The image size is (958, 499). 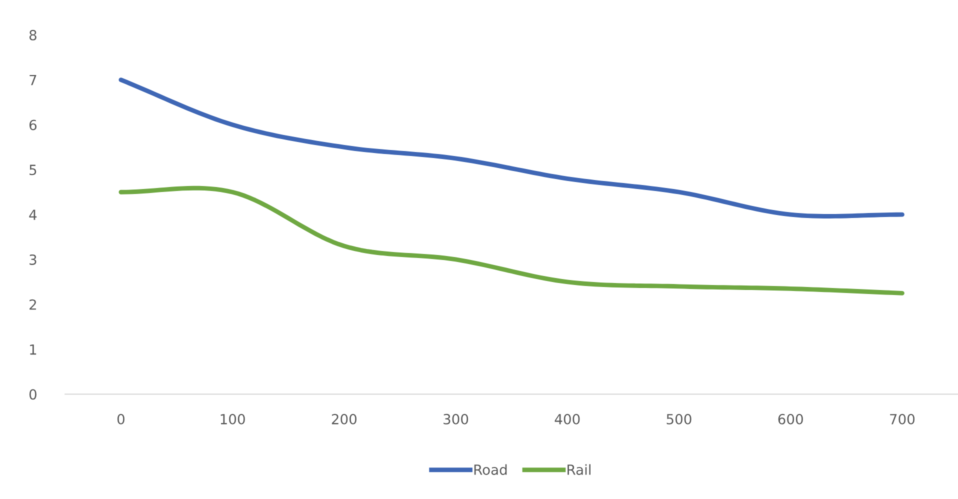 I want to click on y-tick-label: 6, so click(x=33, y=125).